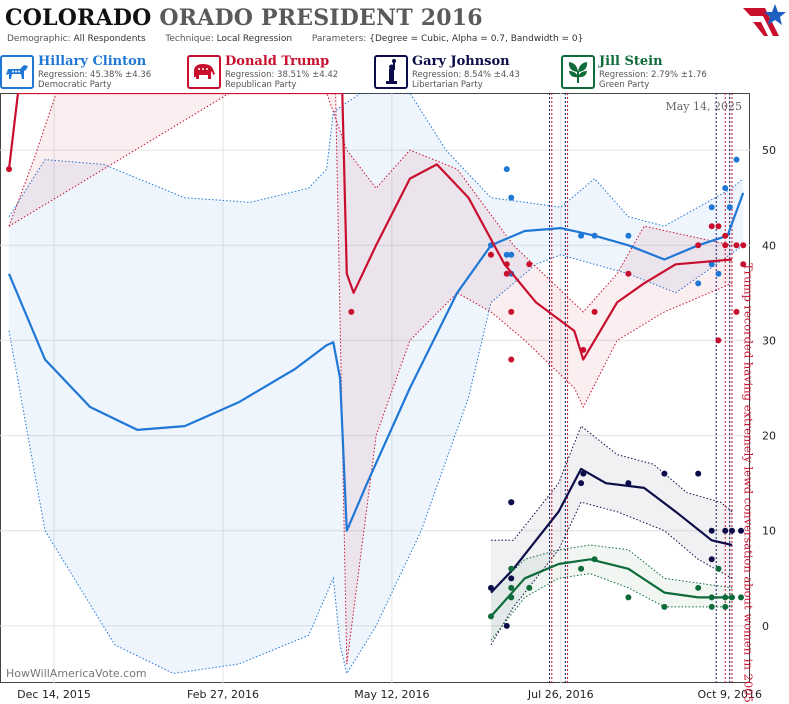 This screenshot has width=789, height=704. Describe the element at coordinates (765, 626) in the screenshot. I see `y-tick-label: 0` at that location.